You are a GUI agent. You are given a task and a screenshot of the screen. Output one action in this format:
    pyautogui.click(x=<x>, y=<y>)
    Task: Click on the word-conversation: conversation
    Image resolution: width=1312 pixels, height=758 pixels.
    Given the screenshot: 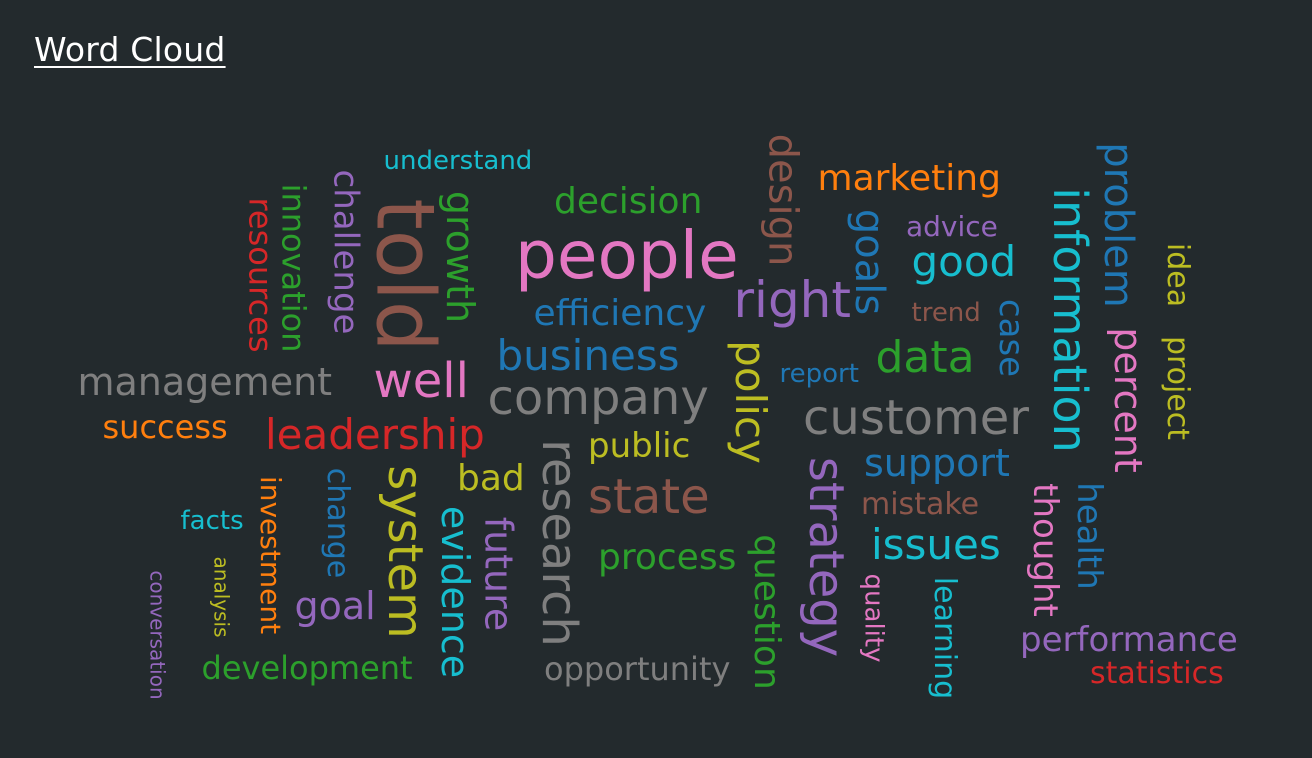 What is the action you would take?
    pyautogui.click(x=157, y=635)
    